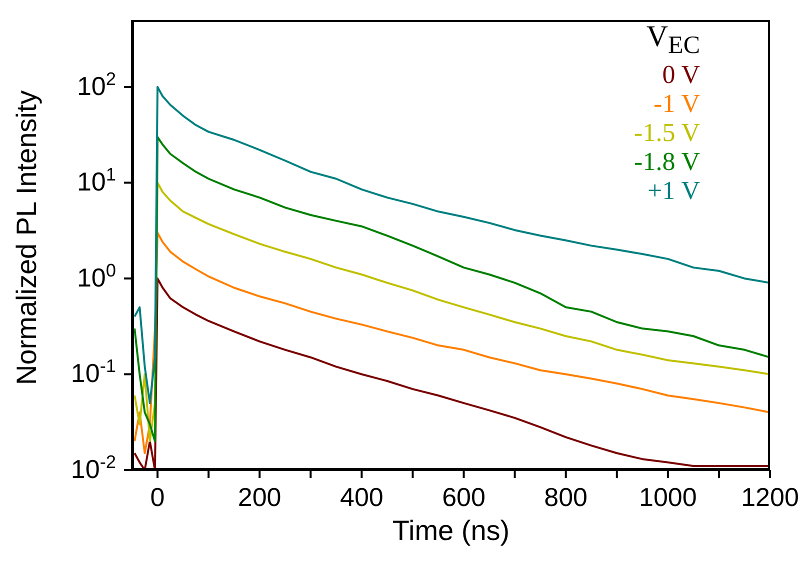 This screenshot has height=563, width=812. Describe the element at coordinates (668, 497) in the screenshot. I see `x-tick-label: 1000` at that location.